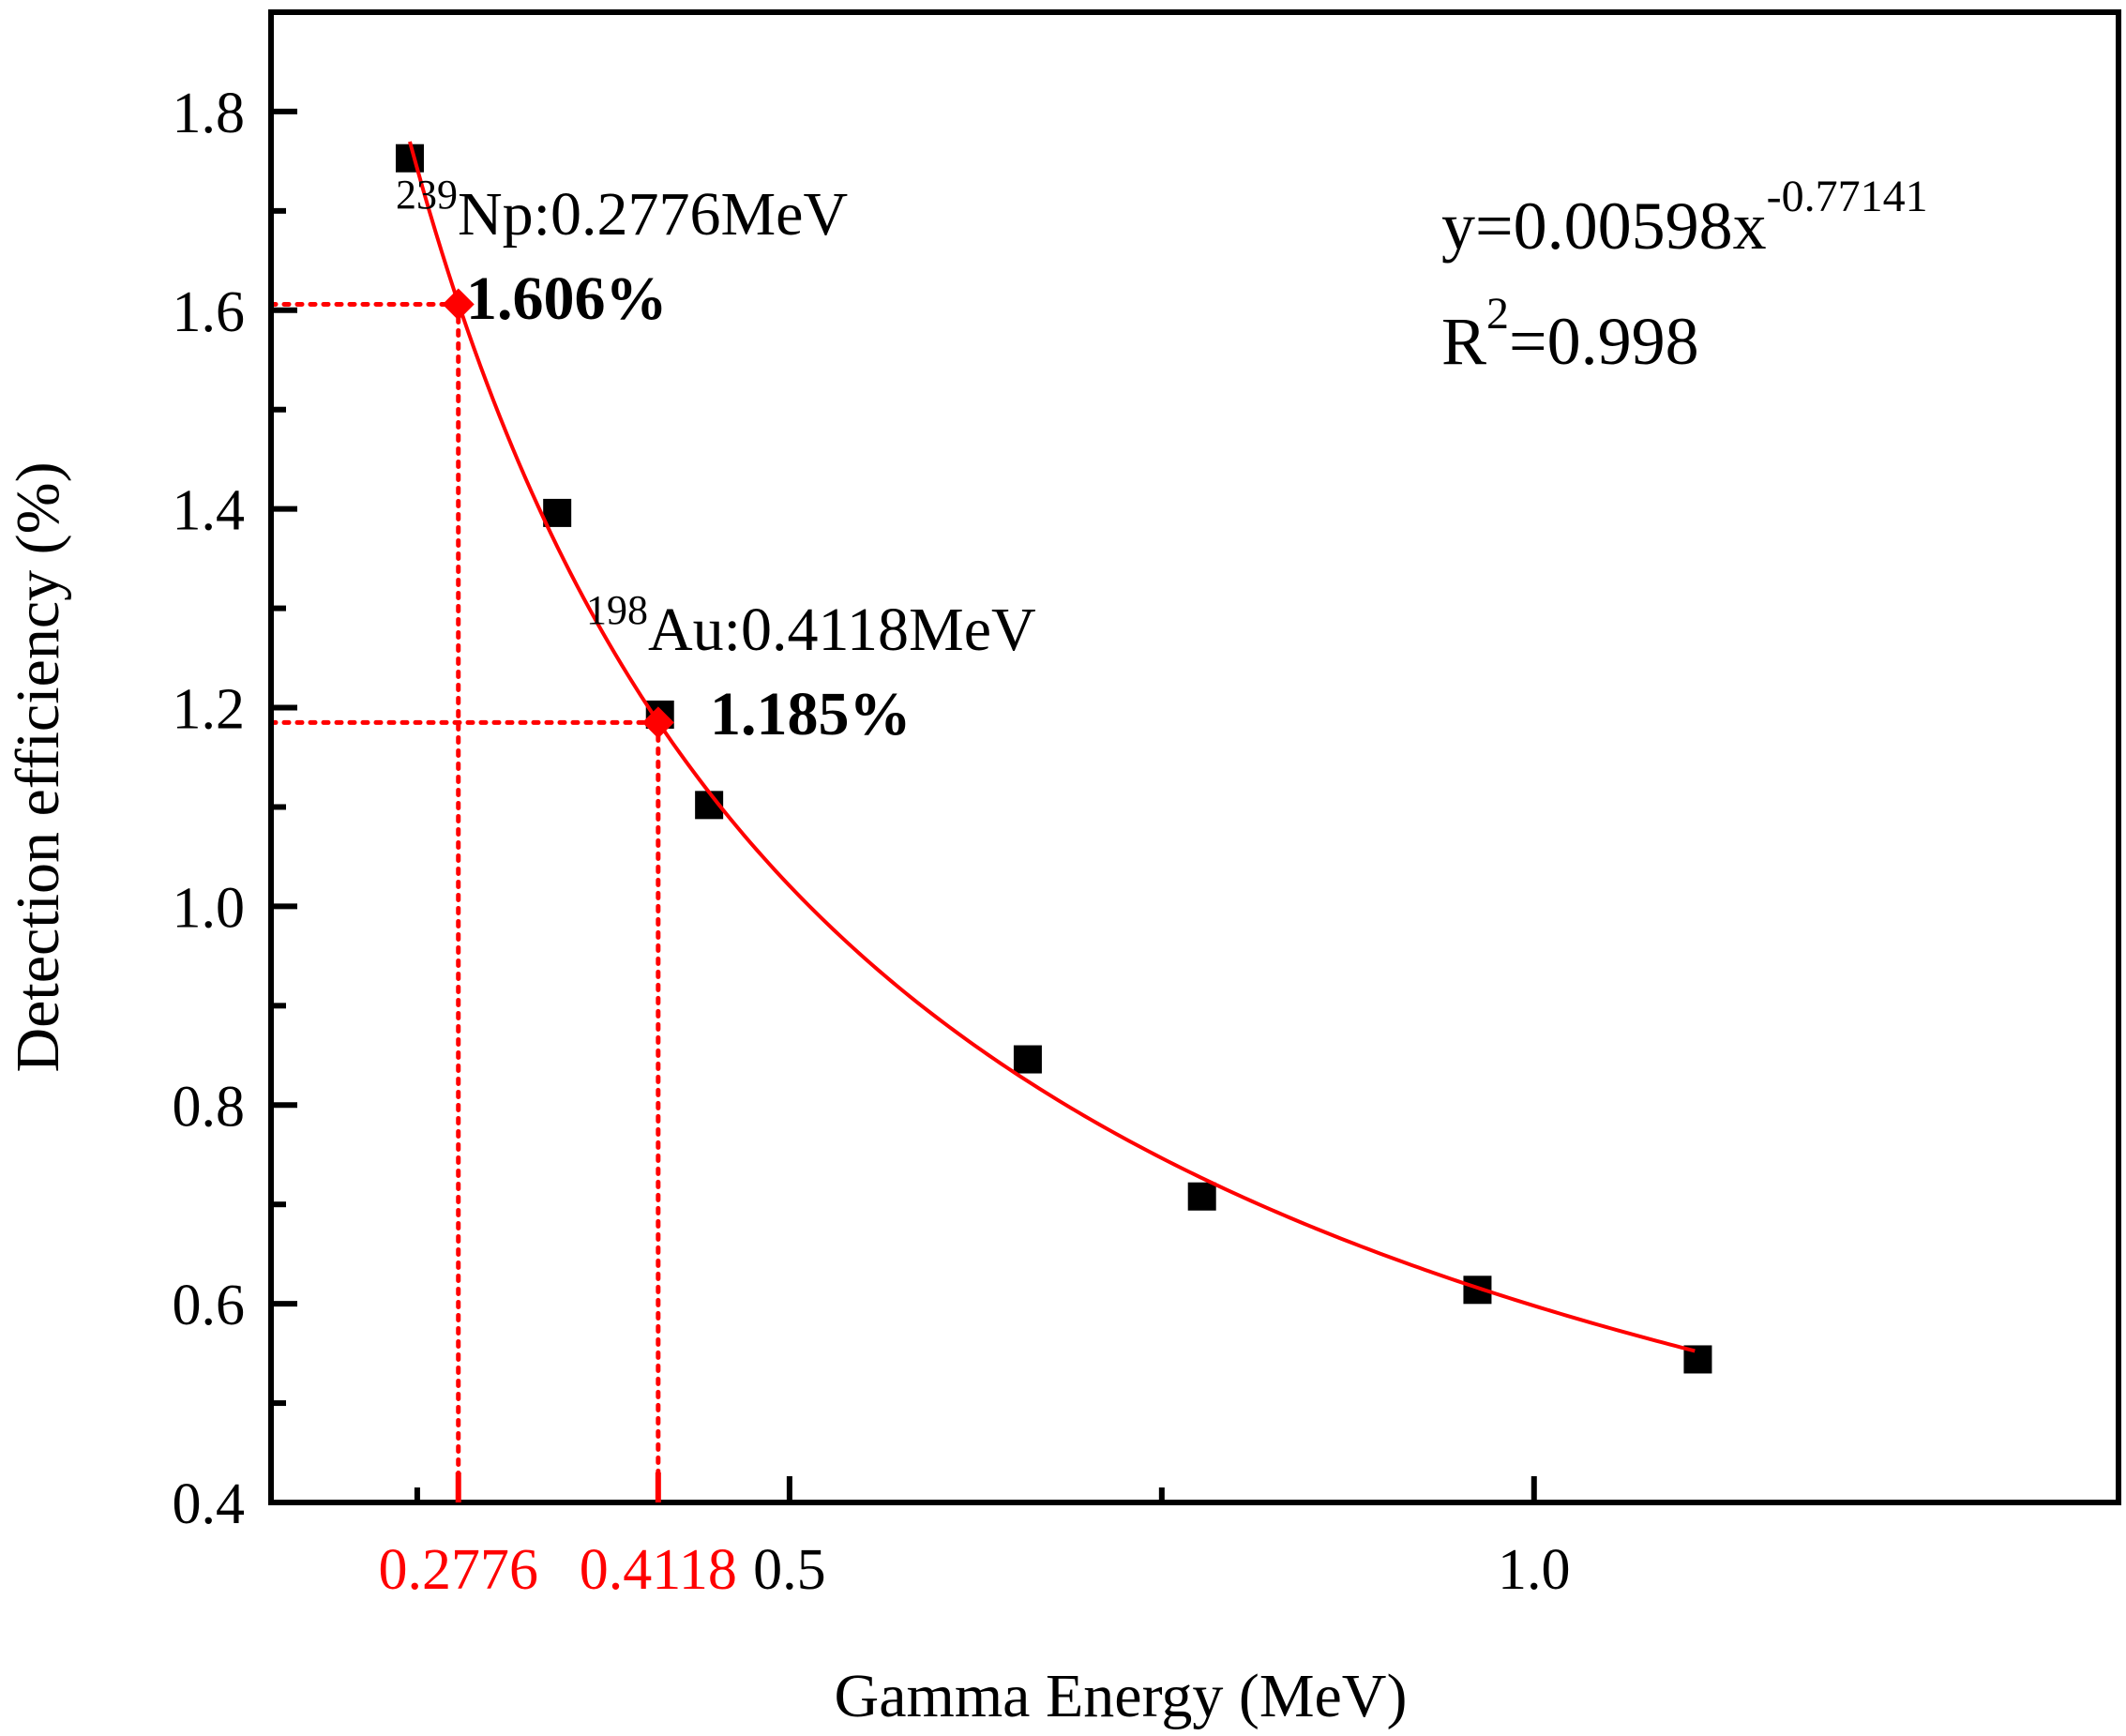 This screenshot has width=2126, height=1736. Describe the element at coordinates (210, 710) in the screenshot. I see `y-tick-label: 1.2` at that location.